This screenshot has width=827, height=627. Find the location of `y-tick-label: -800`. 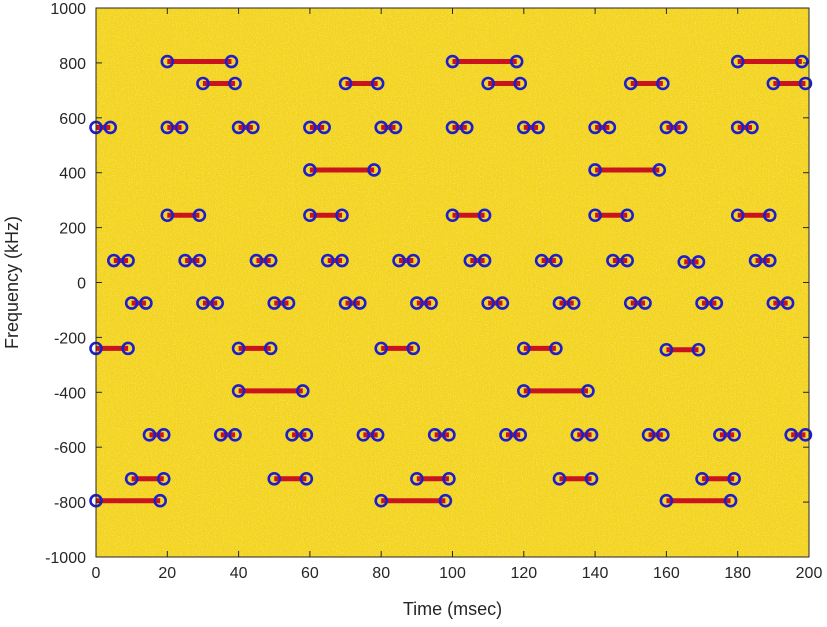

y-tick-label: -800 is located at coordinates (70, 503).